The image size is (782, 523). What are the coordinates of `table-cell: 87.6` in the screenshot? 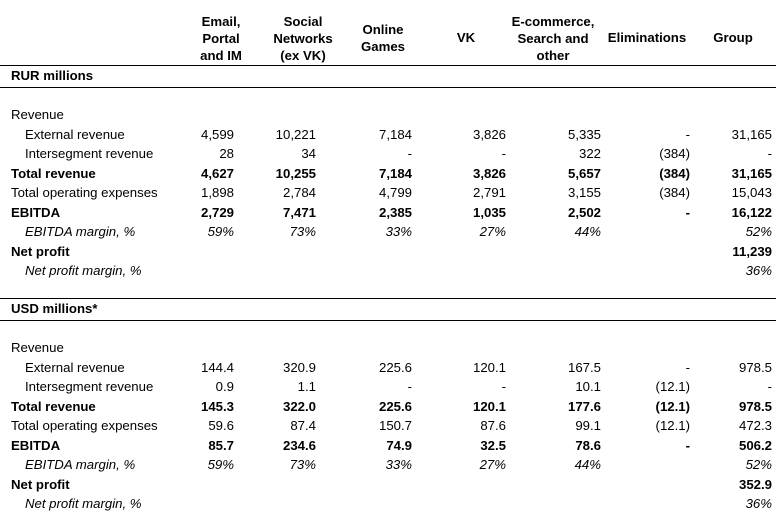 It's located at (493, 425).